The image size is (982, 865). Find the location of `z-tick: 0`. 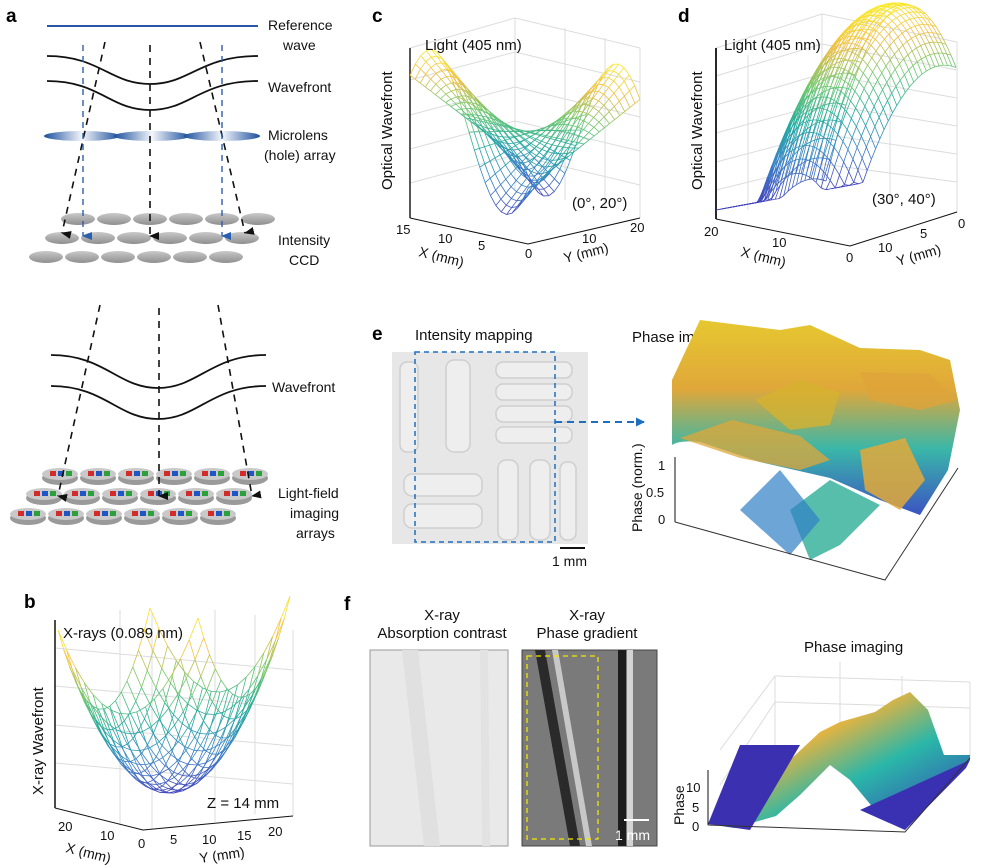

z-tick: 0 is located at coordinates (695, 826).